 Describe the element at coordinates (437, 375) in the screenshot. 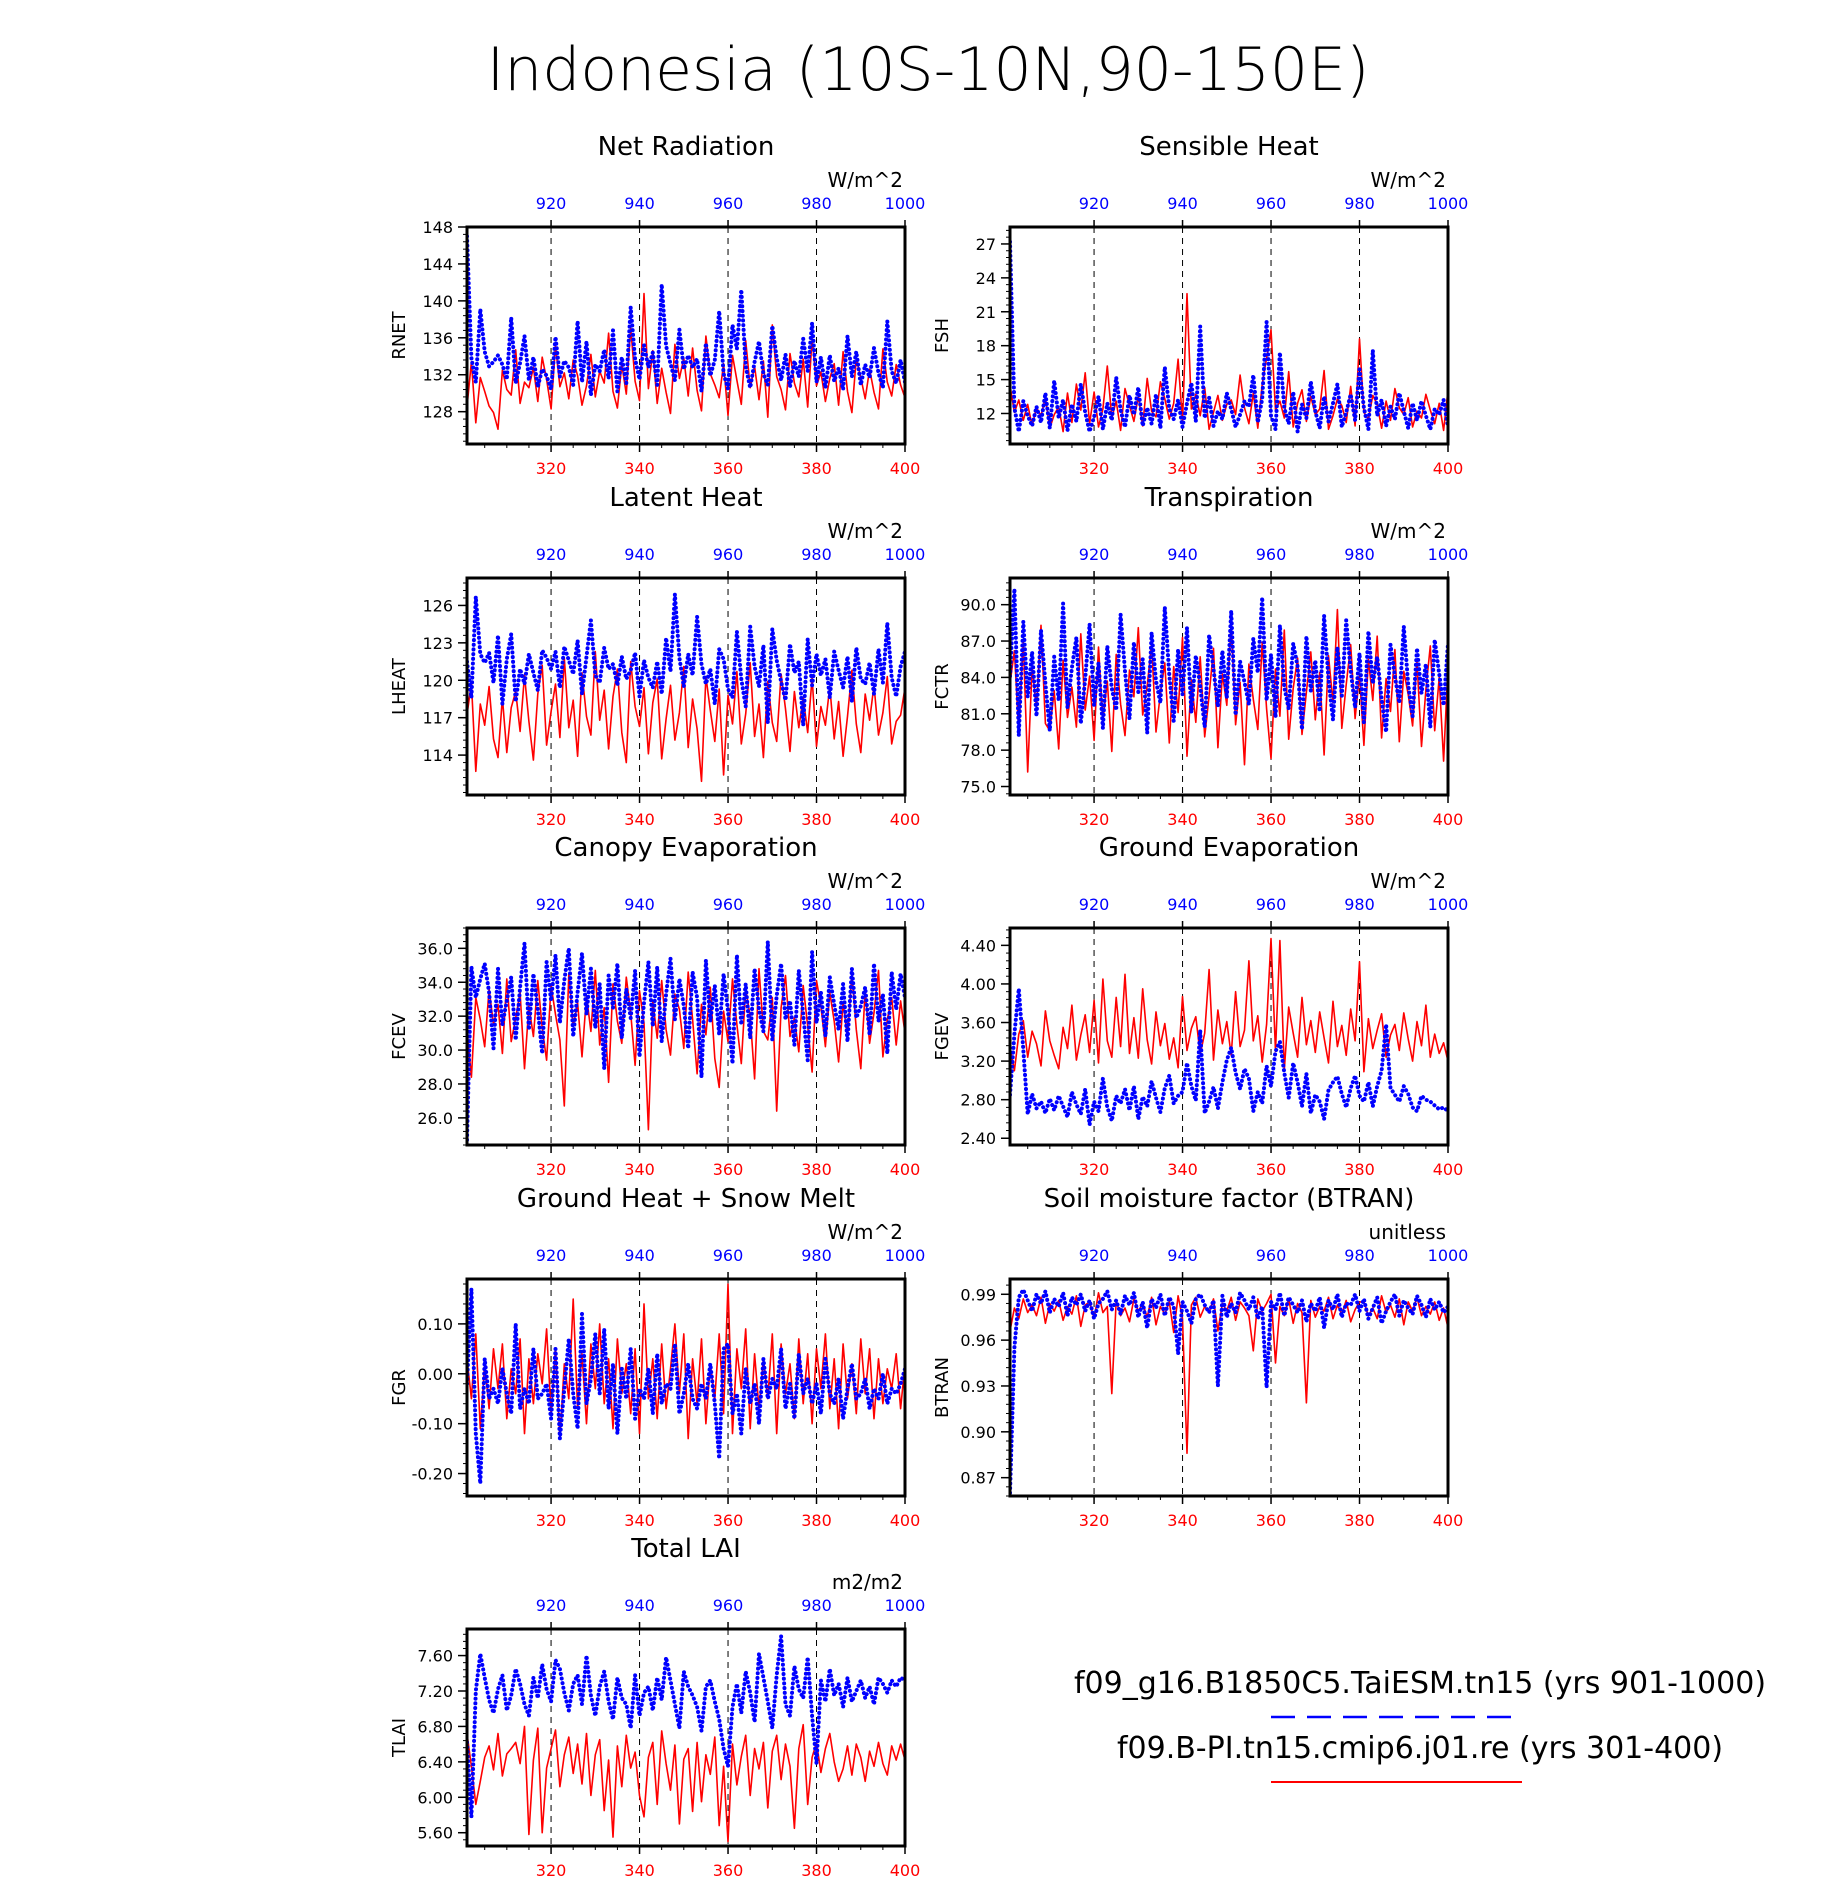

I see `y-tick-label: 132` at that location.